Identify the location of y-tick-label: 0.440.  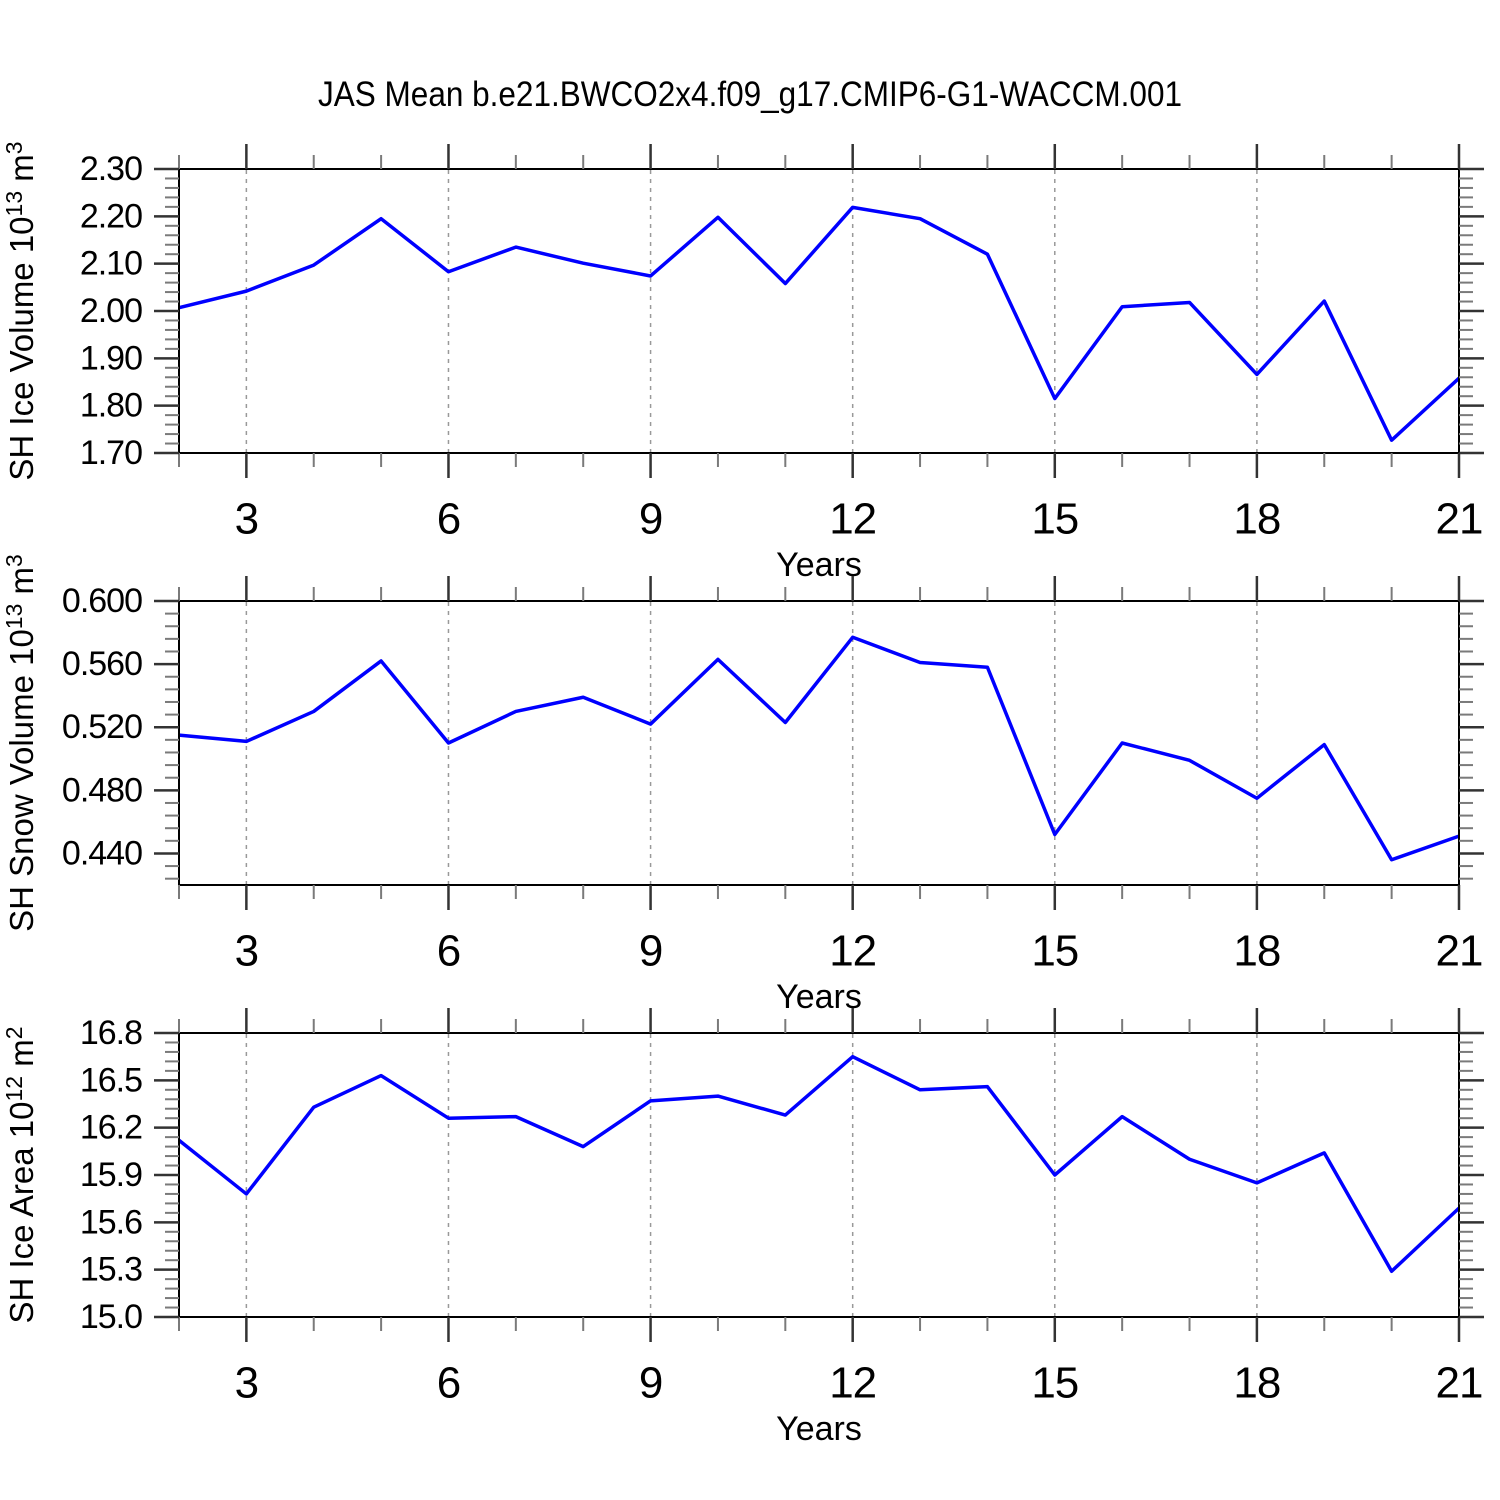
(102, 853).